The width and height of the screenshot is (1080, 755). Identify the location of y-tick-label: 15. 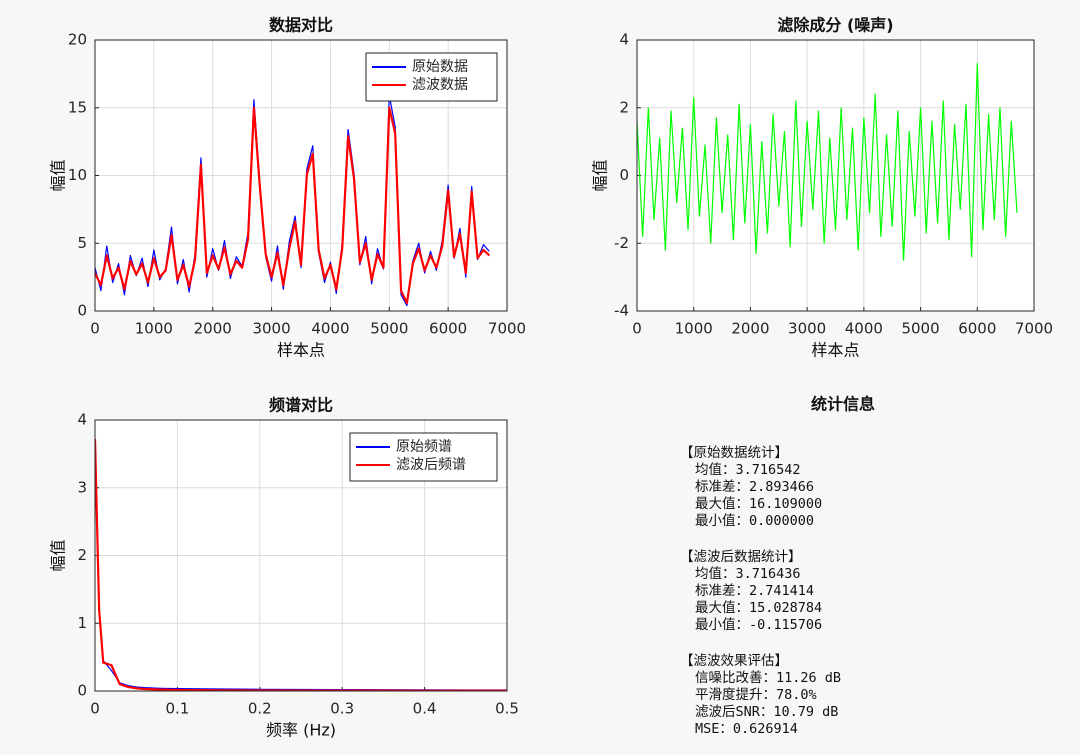
(77, 107).